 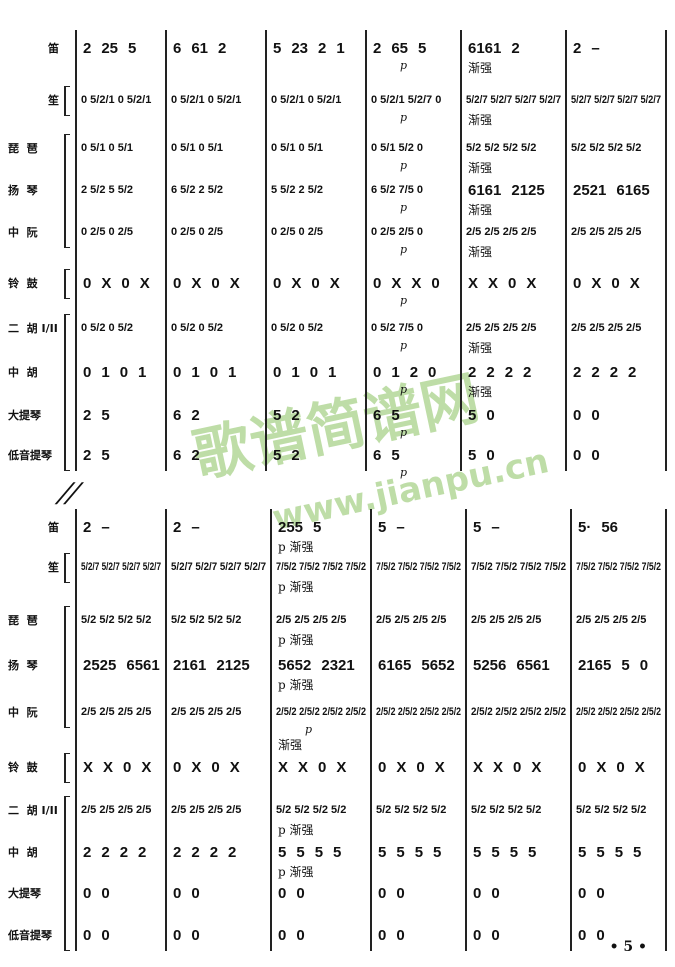 I want to click on note: 65, so click(x=400, y=48).